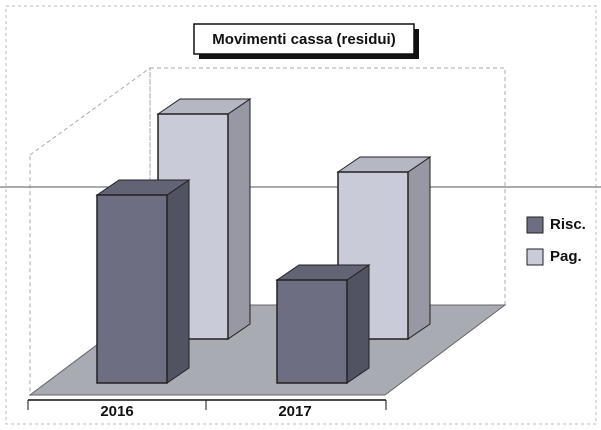 This screenshot has height=430, width=601. I want to click on legend-label: Risc., so click(568, 224).